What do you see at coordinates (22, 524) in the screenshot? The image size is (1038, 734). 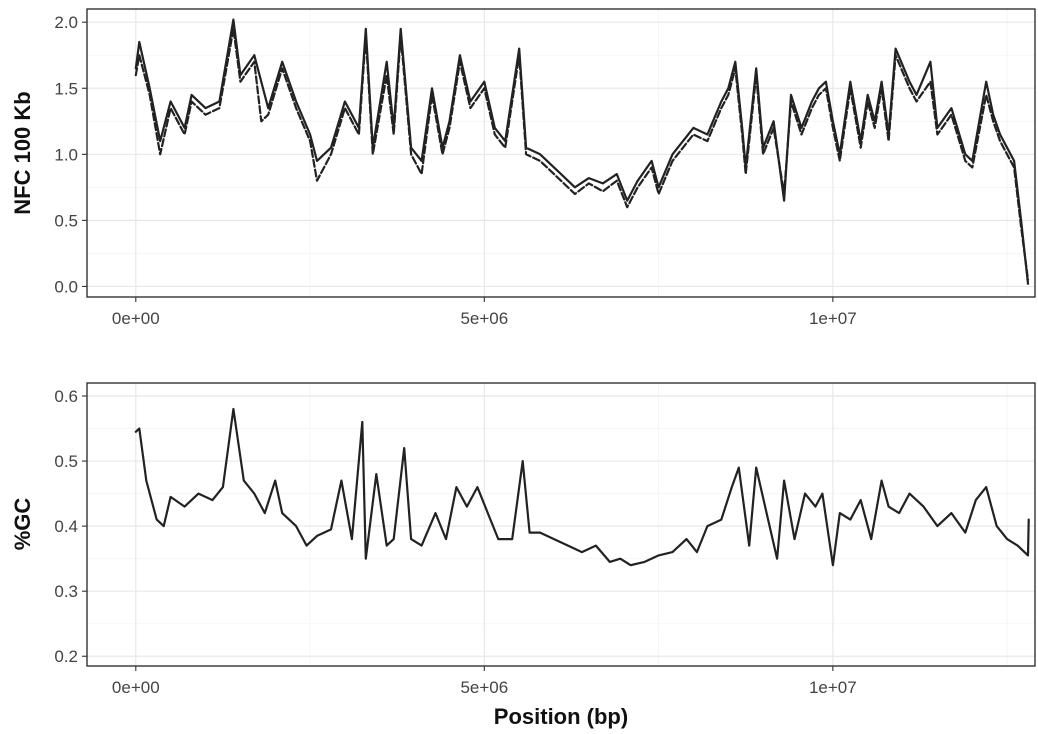 I see `y-axis-title: %GC` at bounding box center [22, 524].